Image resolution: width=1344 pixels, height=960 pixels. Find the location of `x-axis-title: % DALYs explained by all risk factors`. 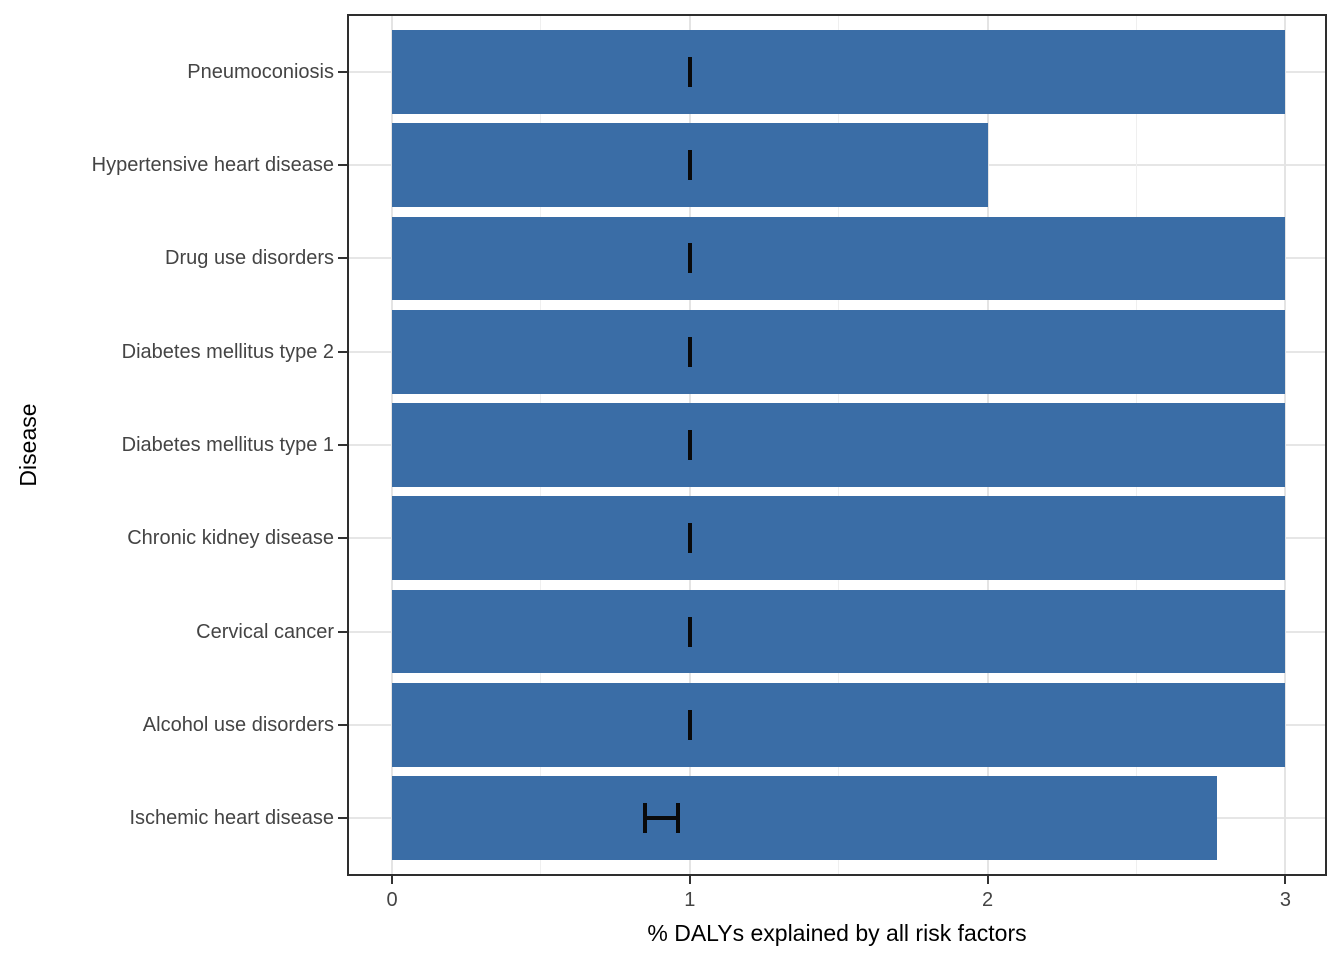

x-axis-title: % DALYs explained by all risk factors is located at coordinates (837, 933).